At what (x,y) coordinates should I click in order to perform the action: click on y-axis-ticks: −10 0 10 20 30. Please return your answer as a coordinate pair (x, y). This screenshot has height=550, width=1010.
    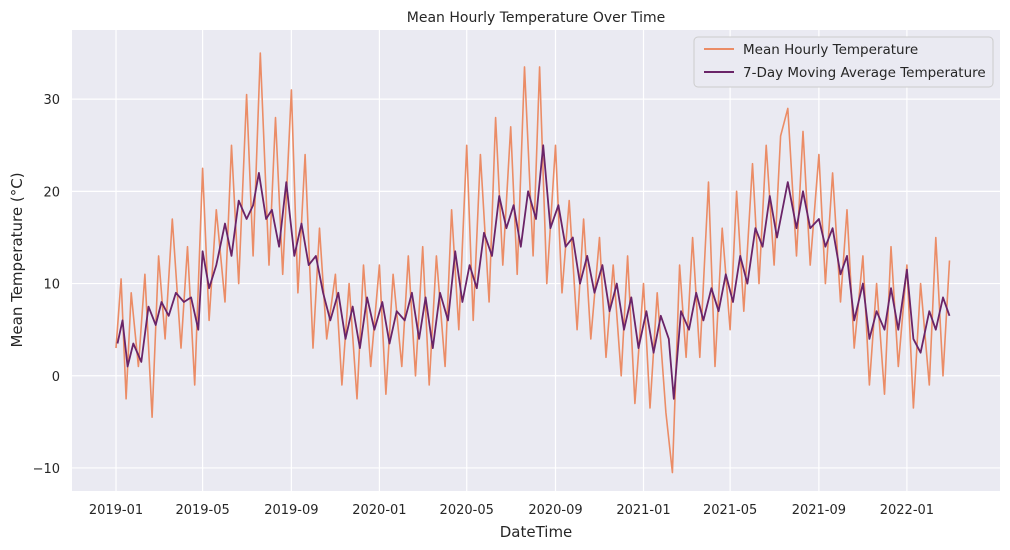
    Looking at the image, I should click on (46, 285).